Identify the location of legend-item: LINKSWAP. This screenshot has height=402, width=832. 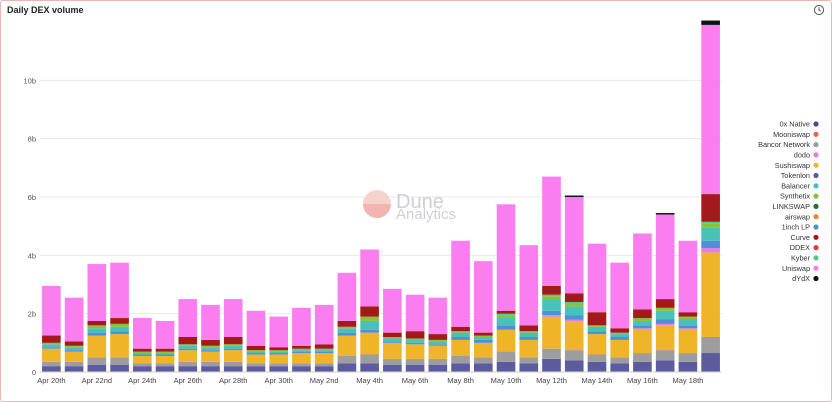
(796, 206).